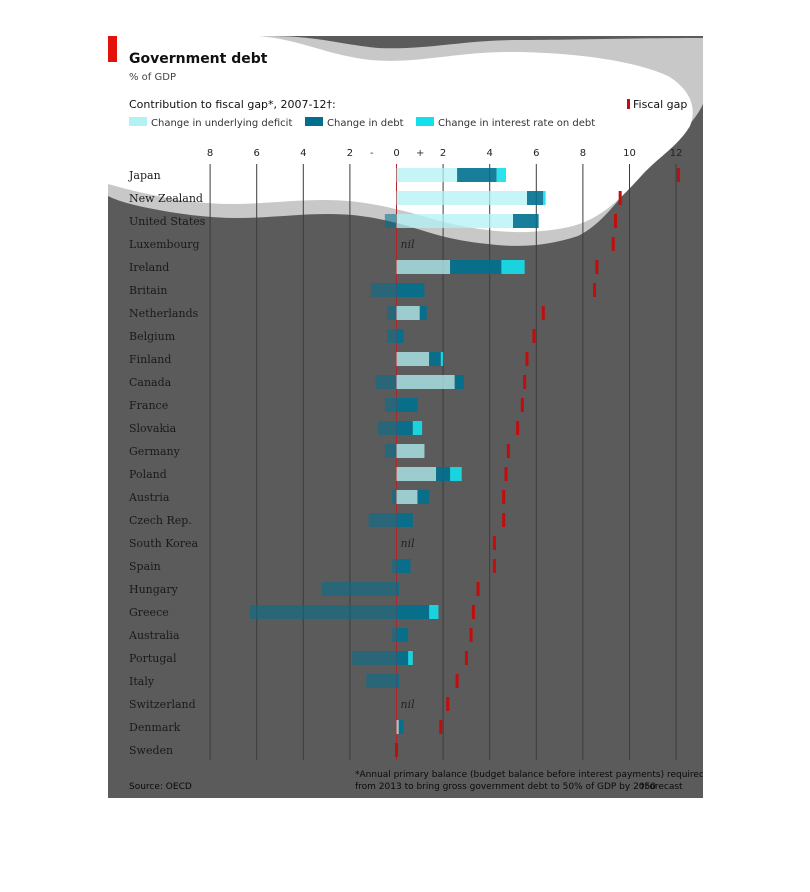  What do you see at coordinates (660, 104) in the screenshot?
I see `fiscal-gap-legend-label: Fiscal gap` at bounding box center [660, 104].